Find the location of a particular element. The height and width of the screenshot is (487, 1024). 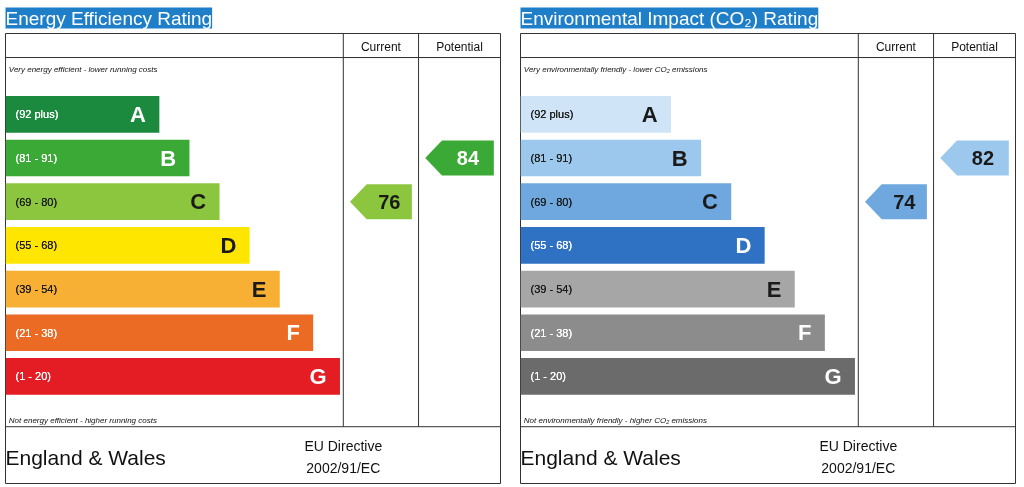

text: Not environmentally friendly - higher CO₂ emissions is located at coordinates (615, 420).